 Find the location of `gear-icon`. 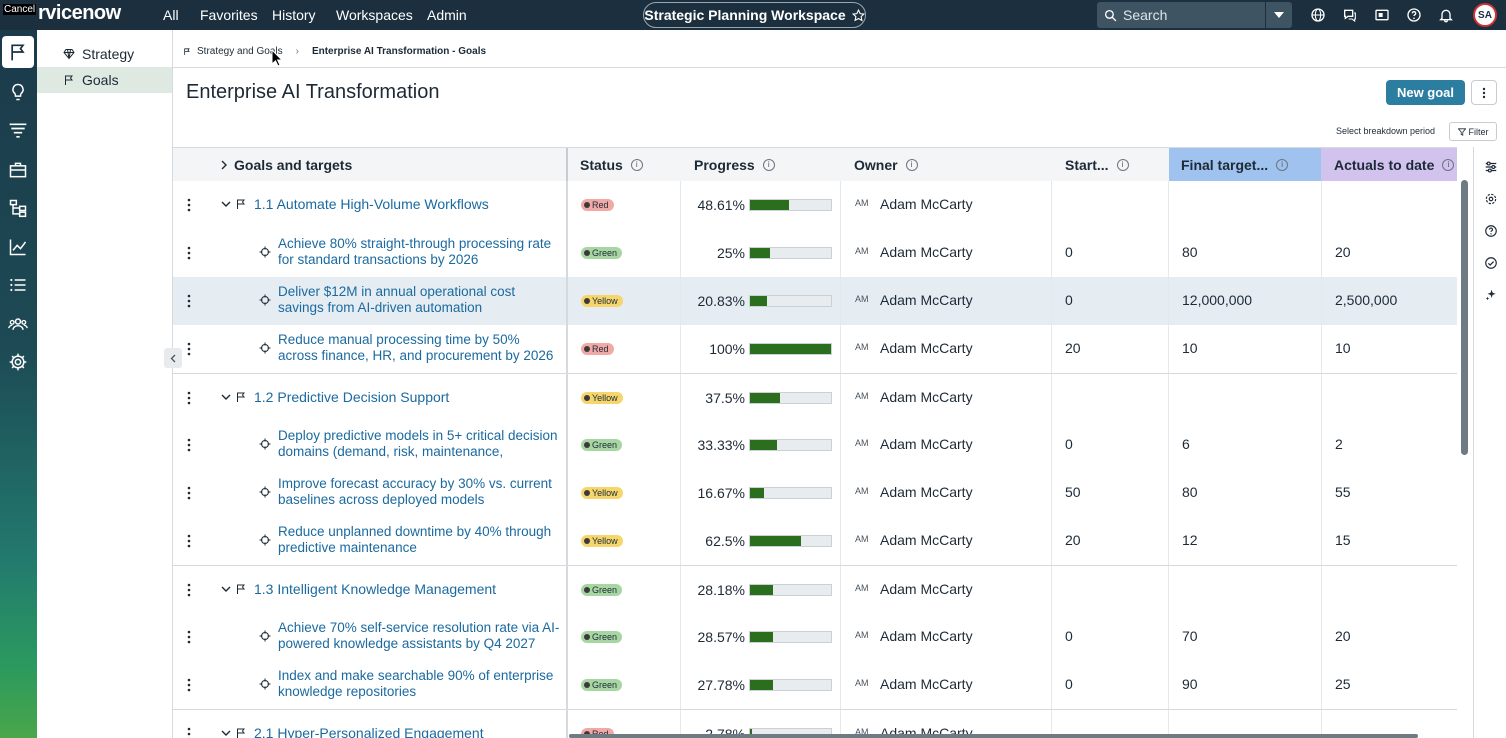

gear-icon is located at coordinates (18, 362).